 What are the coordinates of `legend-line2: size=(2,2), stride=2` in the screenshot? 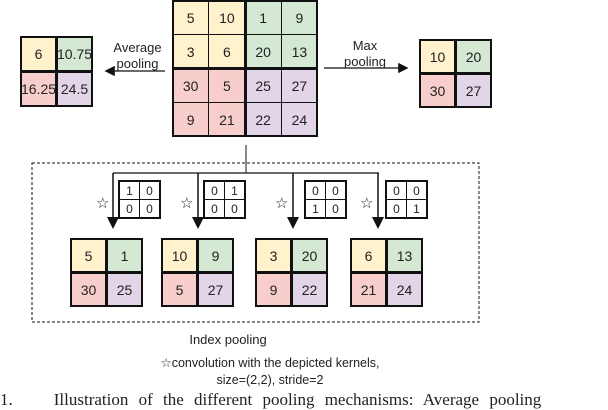 It's located at (270, 380).